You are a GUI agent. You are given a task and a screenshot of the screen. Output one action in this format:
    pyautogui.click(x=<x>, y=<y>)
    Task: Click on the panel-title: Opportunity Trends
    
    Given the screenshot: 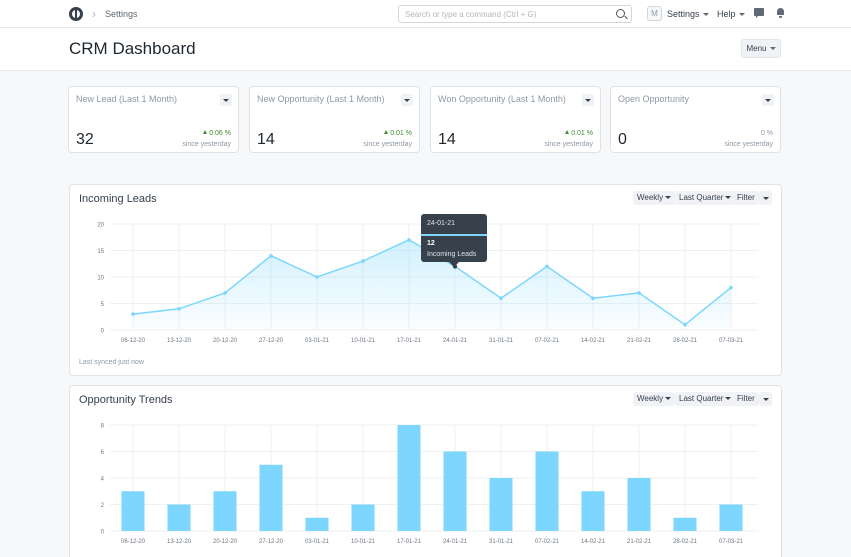 What is the action you would take?
    pyautogui.click(x=126, y=400)
    